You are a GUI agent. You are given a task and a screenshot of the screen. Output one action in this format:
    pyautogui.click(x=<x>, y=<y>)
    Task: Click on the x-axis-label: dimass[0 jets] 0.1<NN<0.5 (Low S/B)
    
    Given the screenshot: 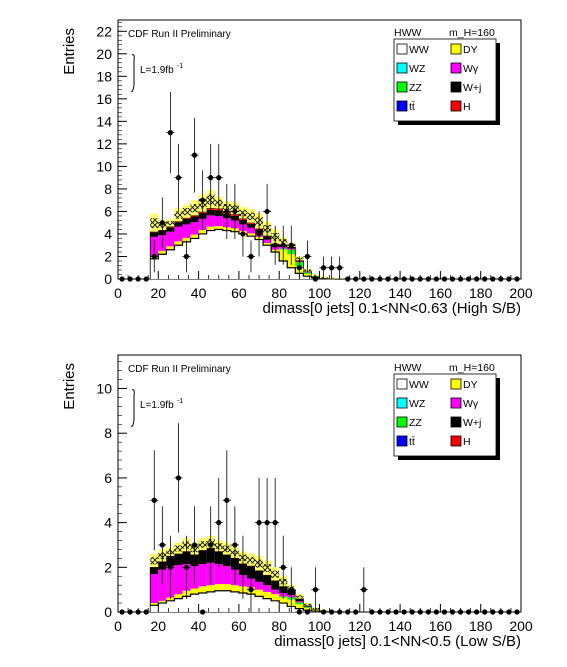 What is the action you would take?
    pyautogui.click(x=397, y=641)
    